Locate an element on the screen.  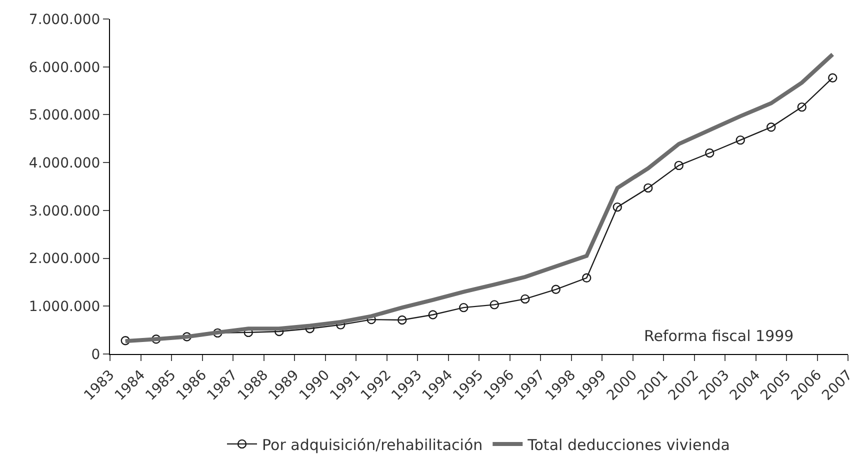
y-tick-label: 3.000.000 is located at coordinates (64, 211).